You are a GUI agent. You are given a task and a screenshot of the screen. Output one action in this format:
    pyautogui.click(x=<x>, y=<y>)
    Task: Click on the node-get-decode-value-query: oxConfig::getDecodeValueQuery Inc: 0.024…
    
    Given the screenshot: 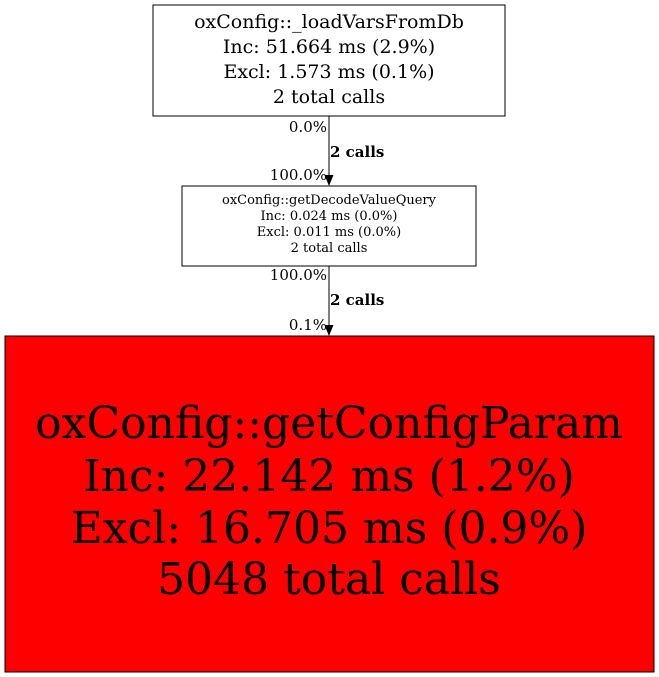 What is the action you would take?
    pyautogui.click(x=329, y=226)
    